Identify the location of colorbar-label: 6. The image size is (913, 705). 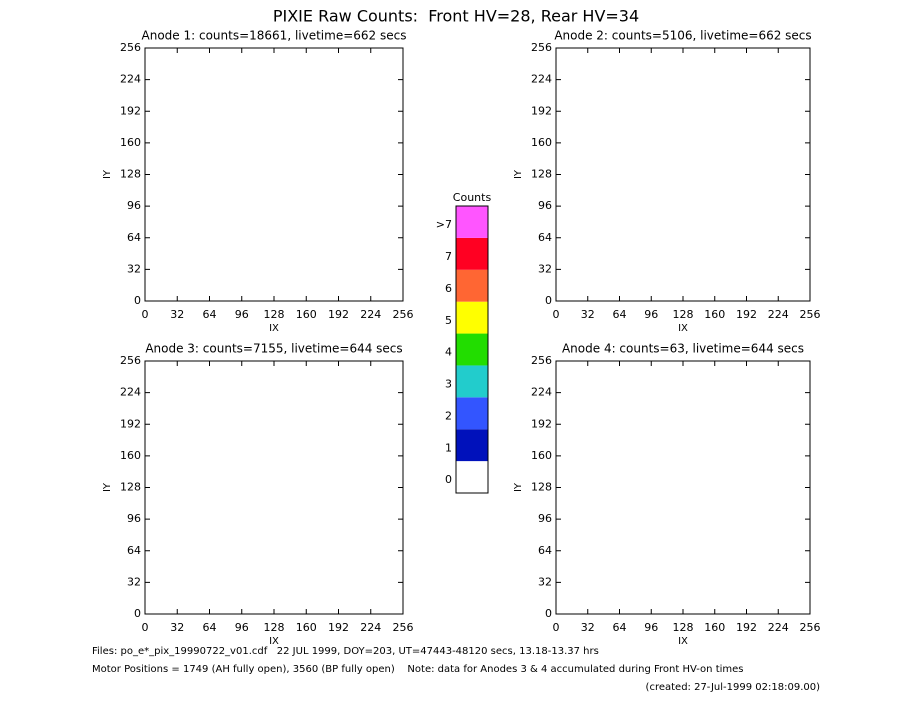
(448, 288).